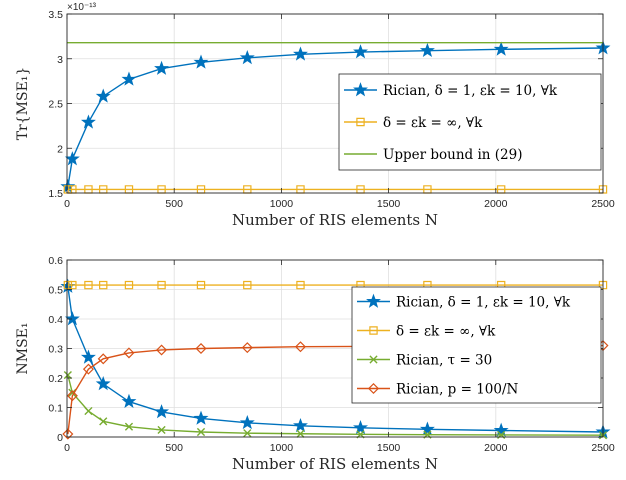 The height and width of the screenshot is (480, 626). What do you see at coordinates (55, 261) in the screenshot?
I see `y-tick-label: 0.6` at bounding box center [55, 261].